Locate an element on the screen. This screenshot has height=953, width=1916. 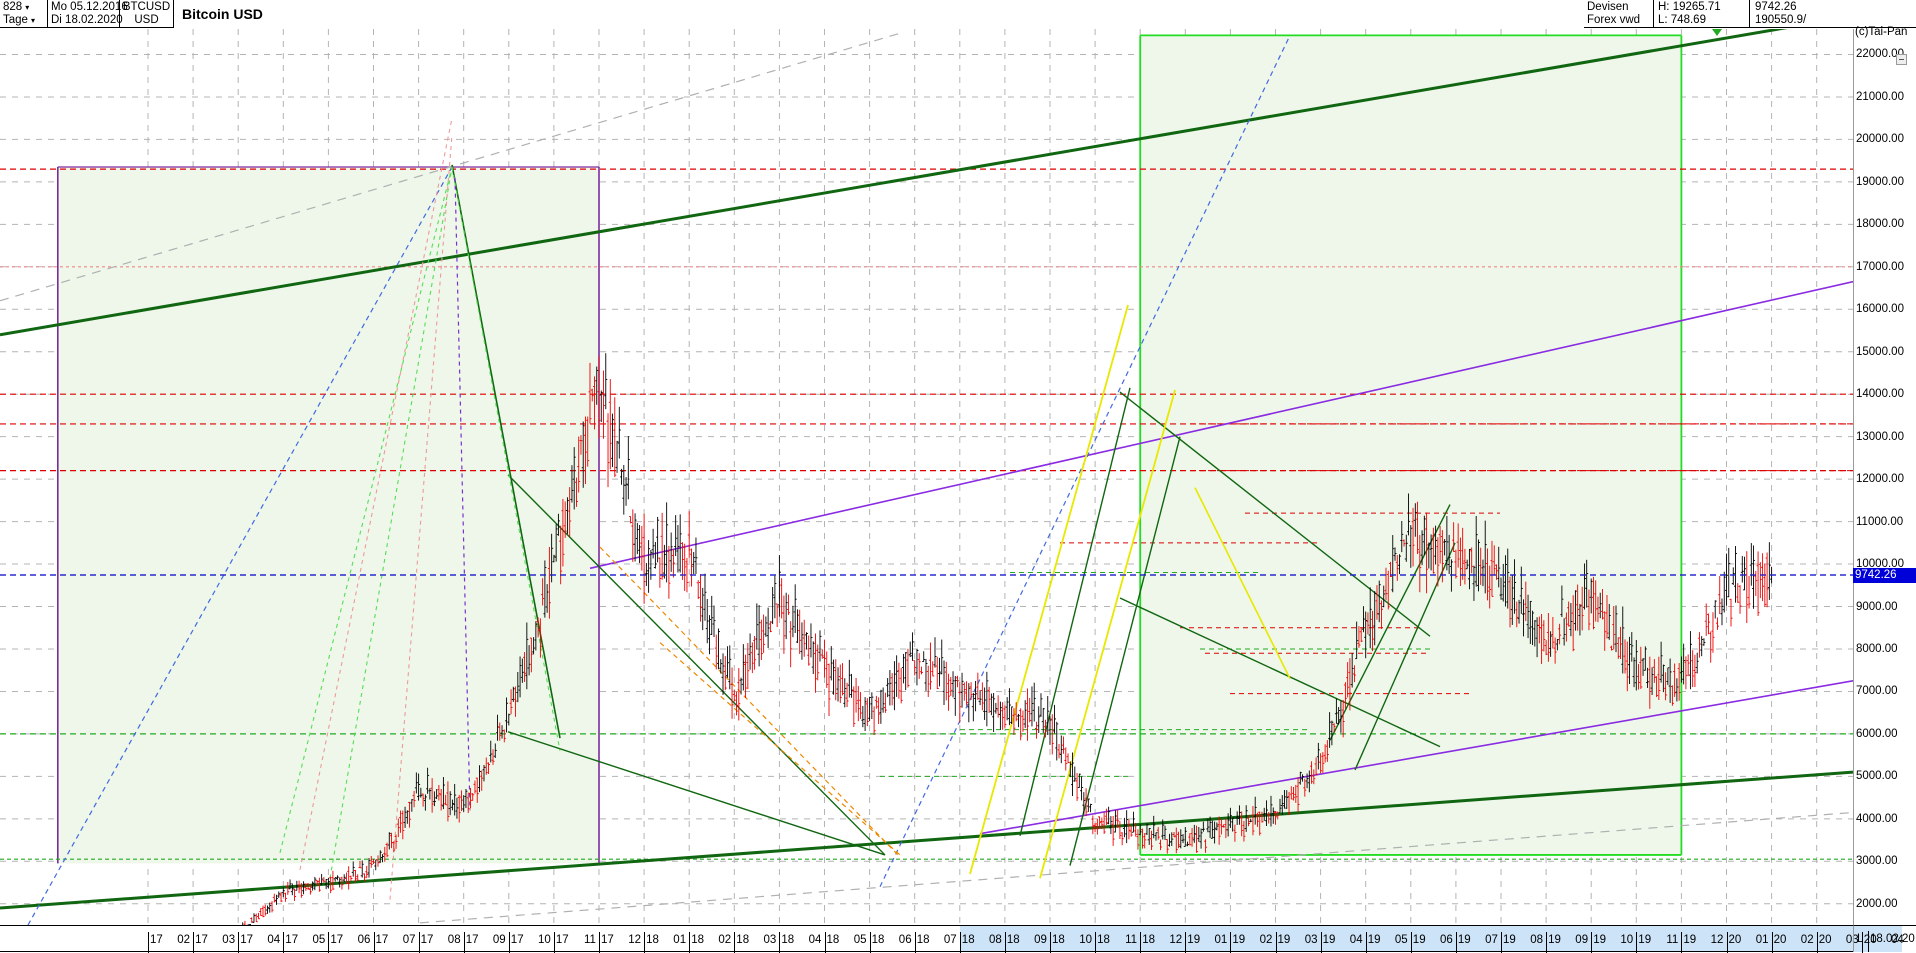
period-low: L: 748.69 is located at coordinates (1682, 19).